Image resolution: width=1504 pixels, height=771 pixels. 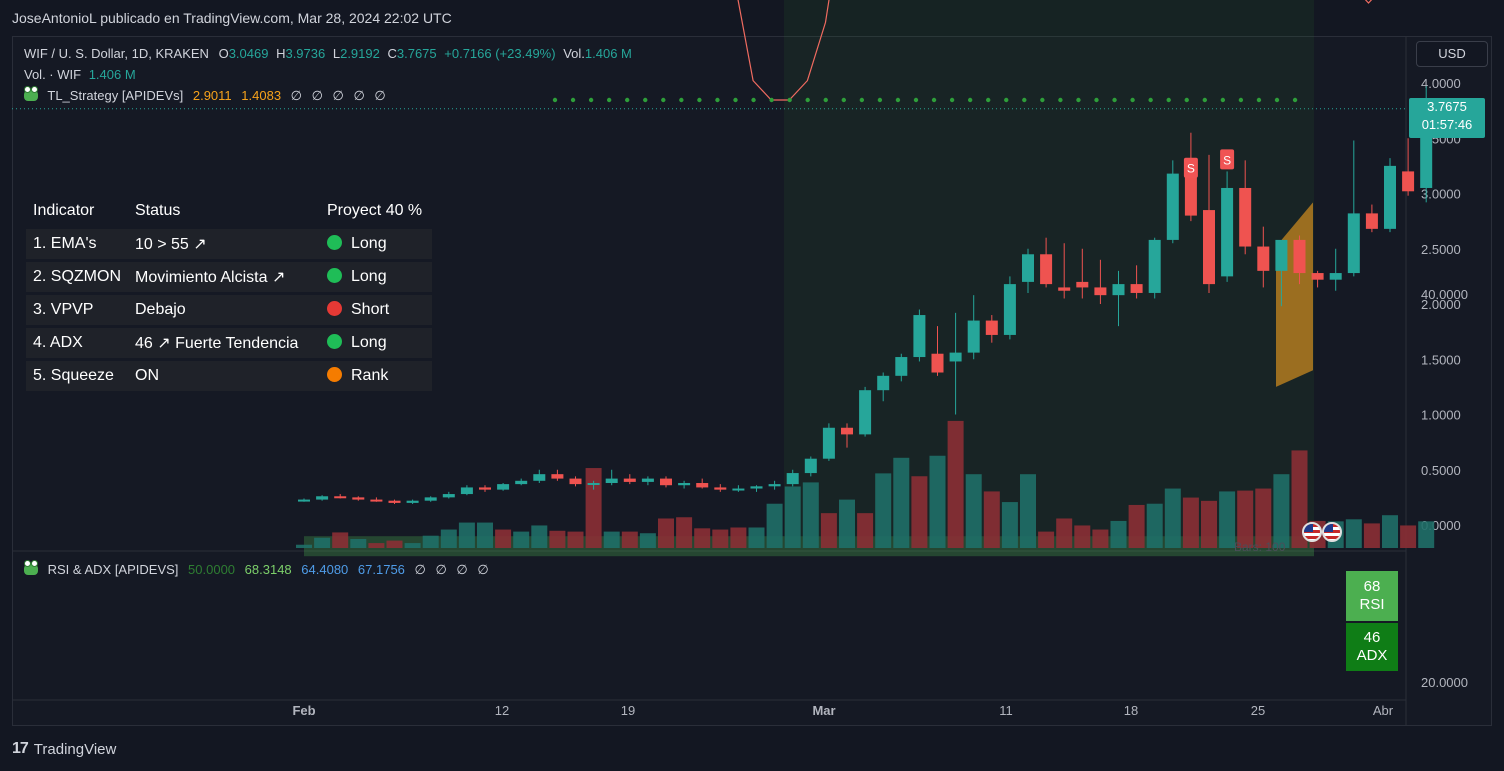 What do you see at coordinates (369, 276) in the screenshot?
I see `signal-label: Long` at bounding box center [369, 276].